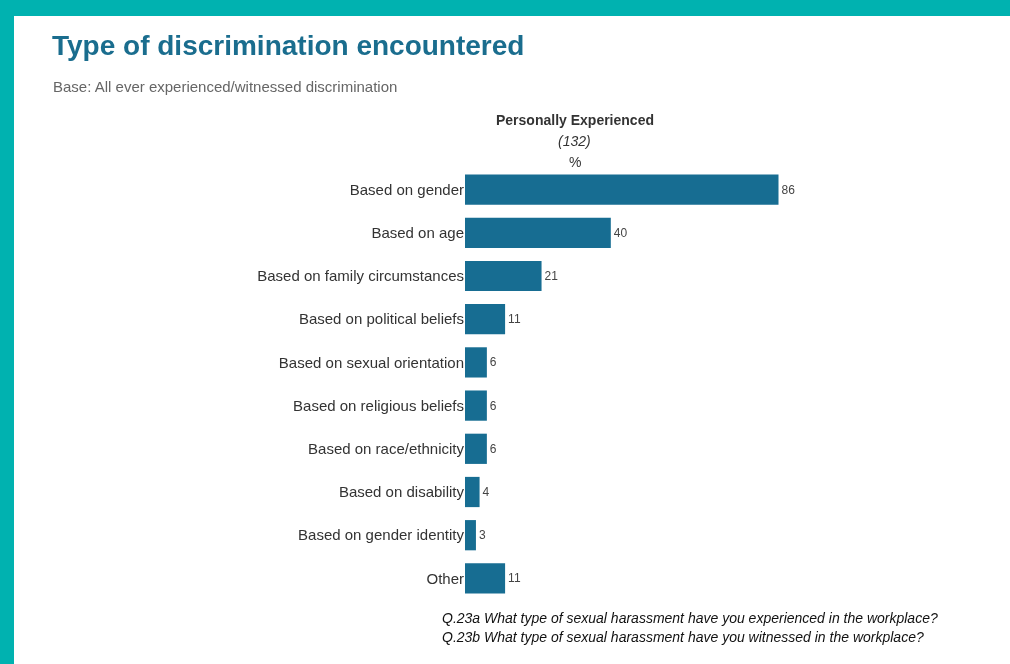  Describe the element at coordinates (288, 46) in the screenshot. I see `chart-title: Type of discrimination encountered` at that location.